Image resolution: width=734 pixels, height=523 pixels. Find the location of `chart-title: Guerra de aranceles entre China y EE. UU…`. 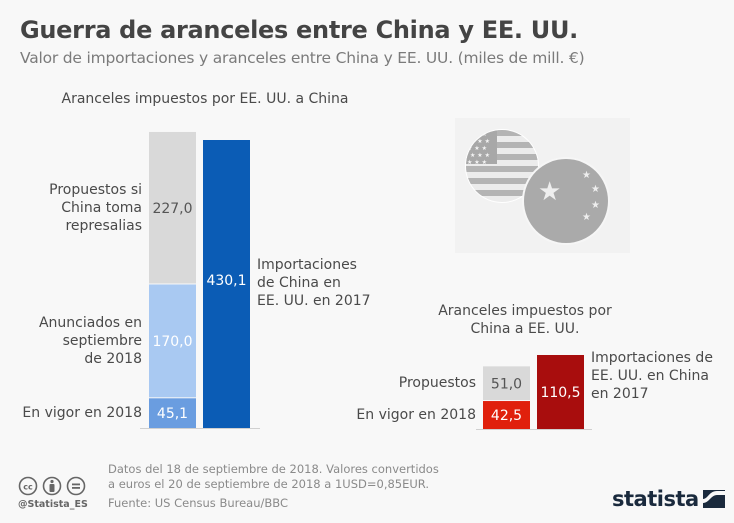

chart-title: Guerra de aranceles entre China y EE. UU… is located at coordinates (299, 30).